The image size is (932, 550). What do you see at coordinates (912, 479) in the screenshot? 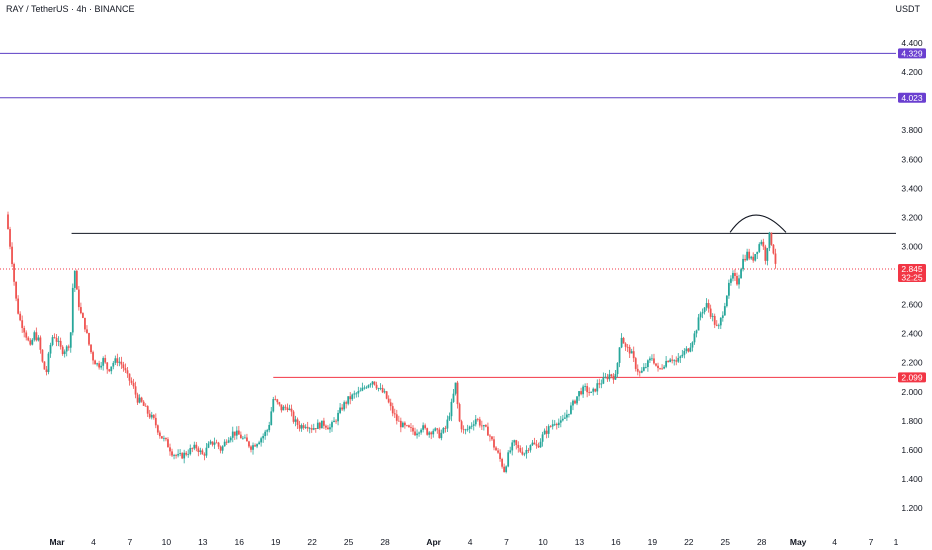
I see `price-tick-label: 1.400` at bounding box center [912, 479].